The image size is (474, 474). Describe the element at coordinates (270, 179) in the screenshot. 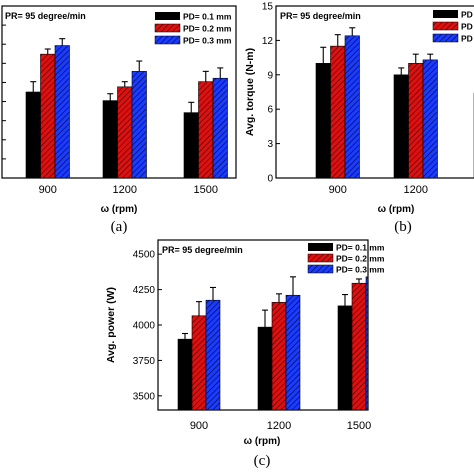

I see `y-tick-label: 0` at that location.